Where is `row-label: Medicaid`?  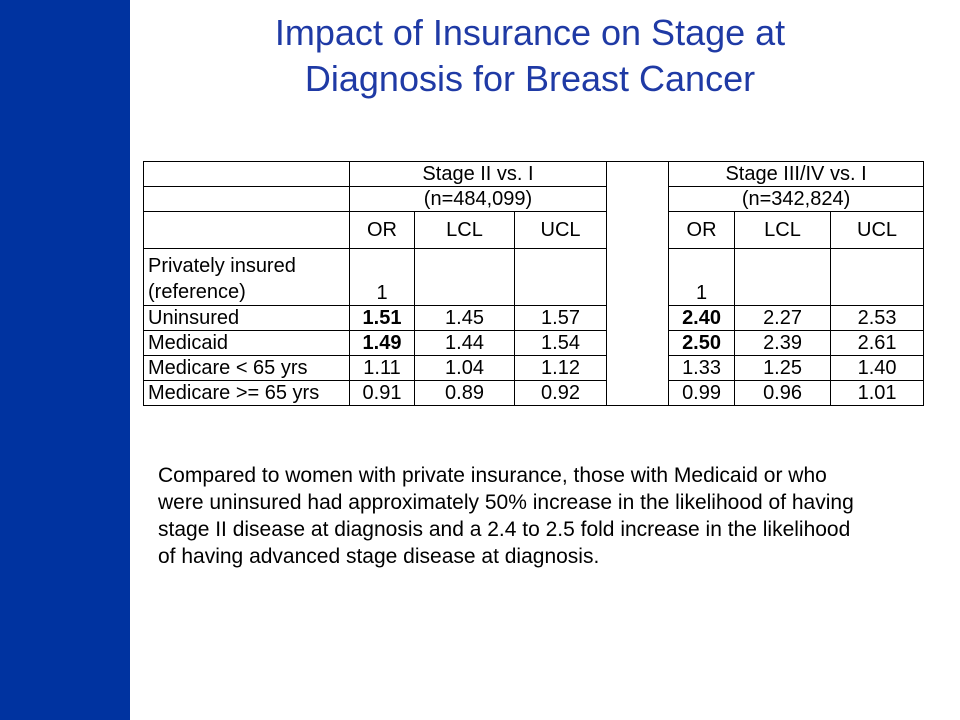
row-label: Medicaid is located at coordinates (246, 343).